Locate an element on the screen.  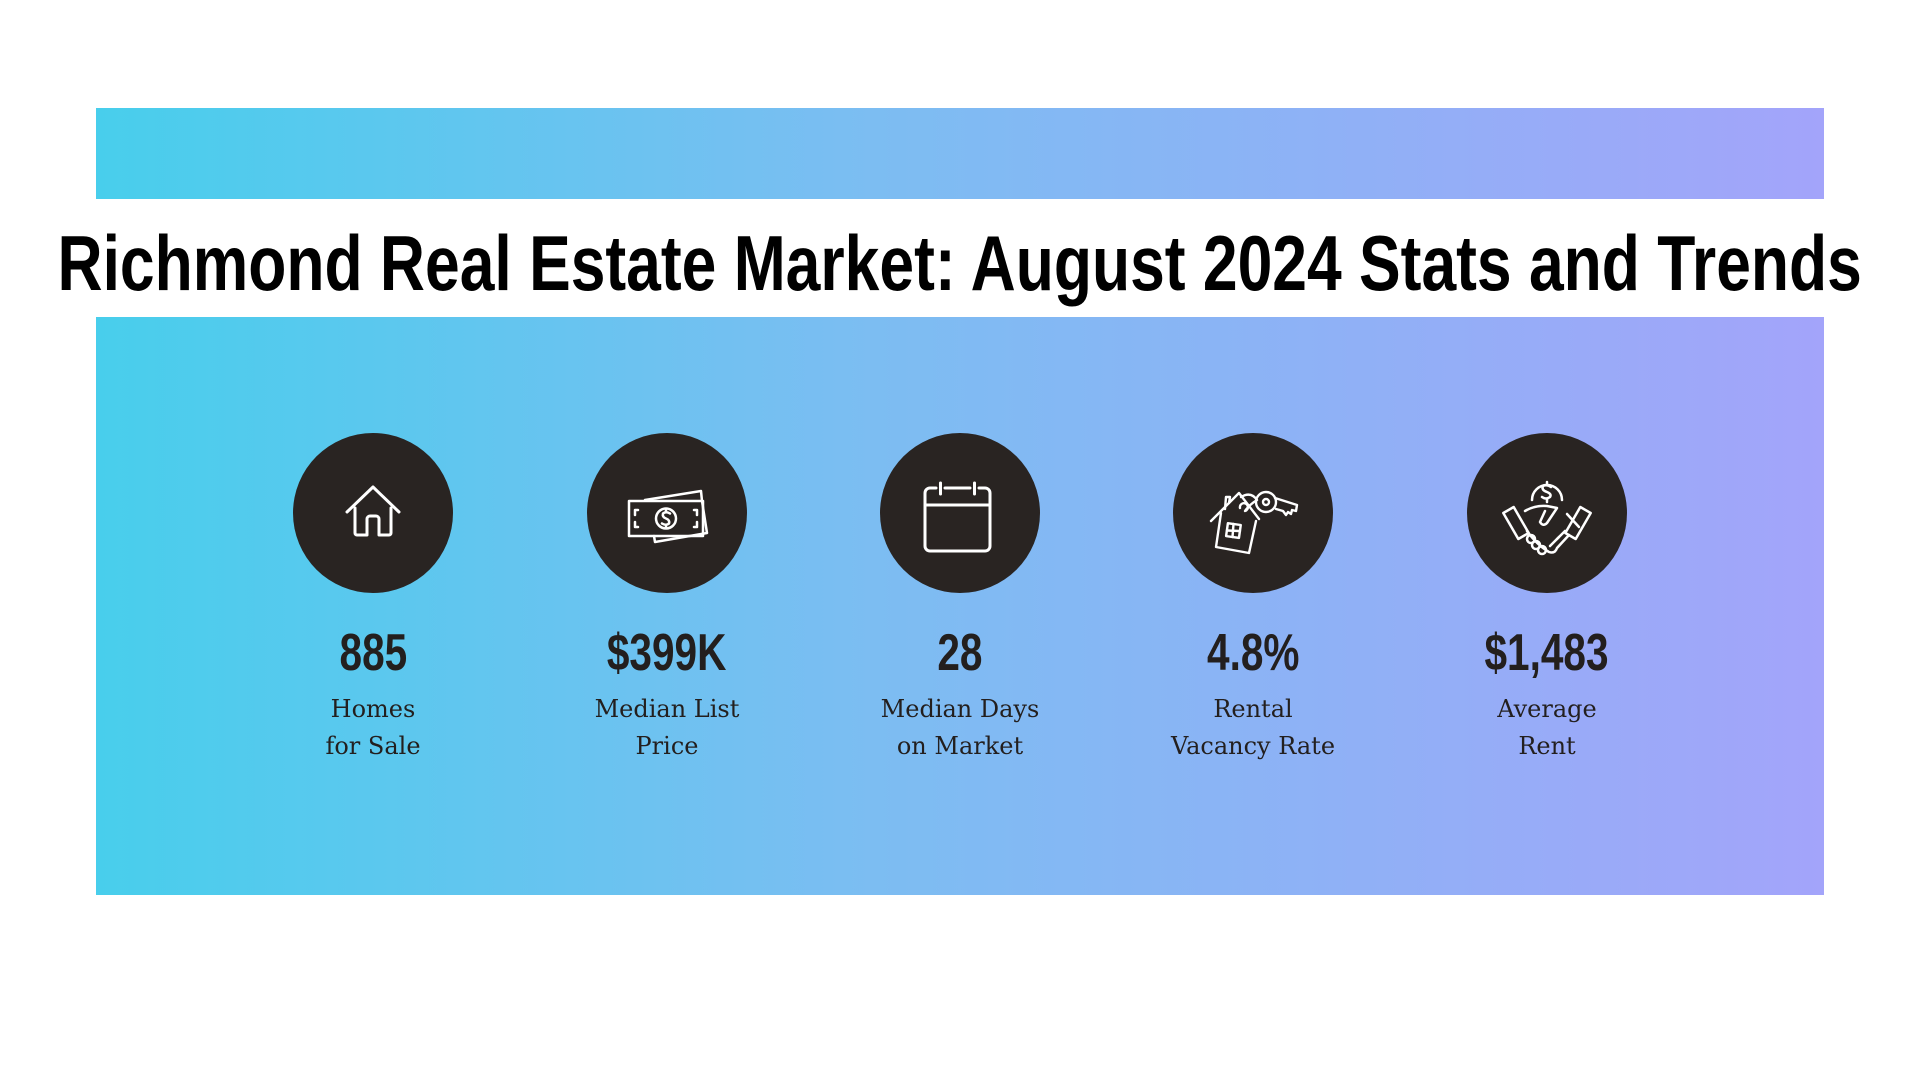
stat-rental-vacancy-rate: 4.8% Rental Vacancy Rate is located at coordinates (1253, 599).